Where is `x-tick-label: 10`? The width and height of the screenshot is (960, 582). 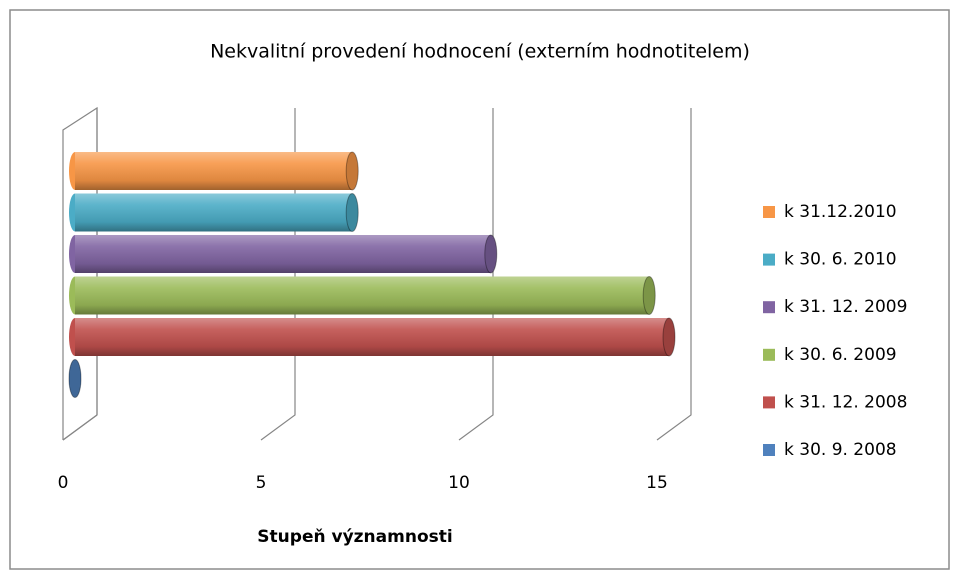
x-tick-label: 10 is located at coordinates (459, 483).